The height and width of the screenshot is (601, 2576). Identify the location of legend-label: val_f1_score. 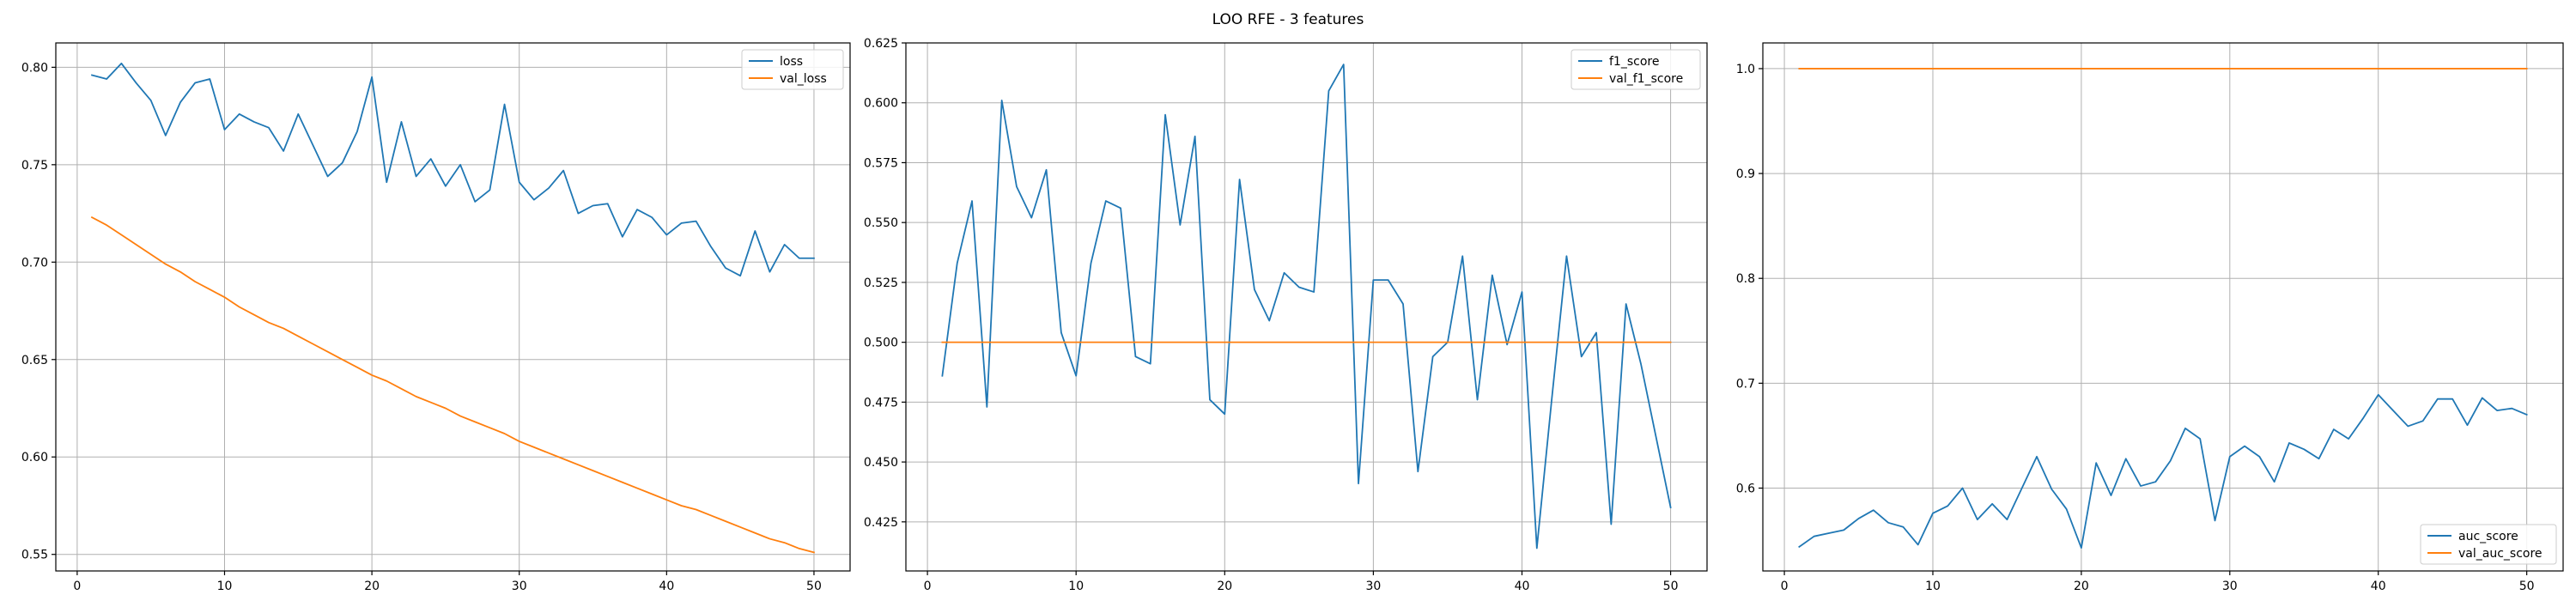
(1646, 79).